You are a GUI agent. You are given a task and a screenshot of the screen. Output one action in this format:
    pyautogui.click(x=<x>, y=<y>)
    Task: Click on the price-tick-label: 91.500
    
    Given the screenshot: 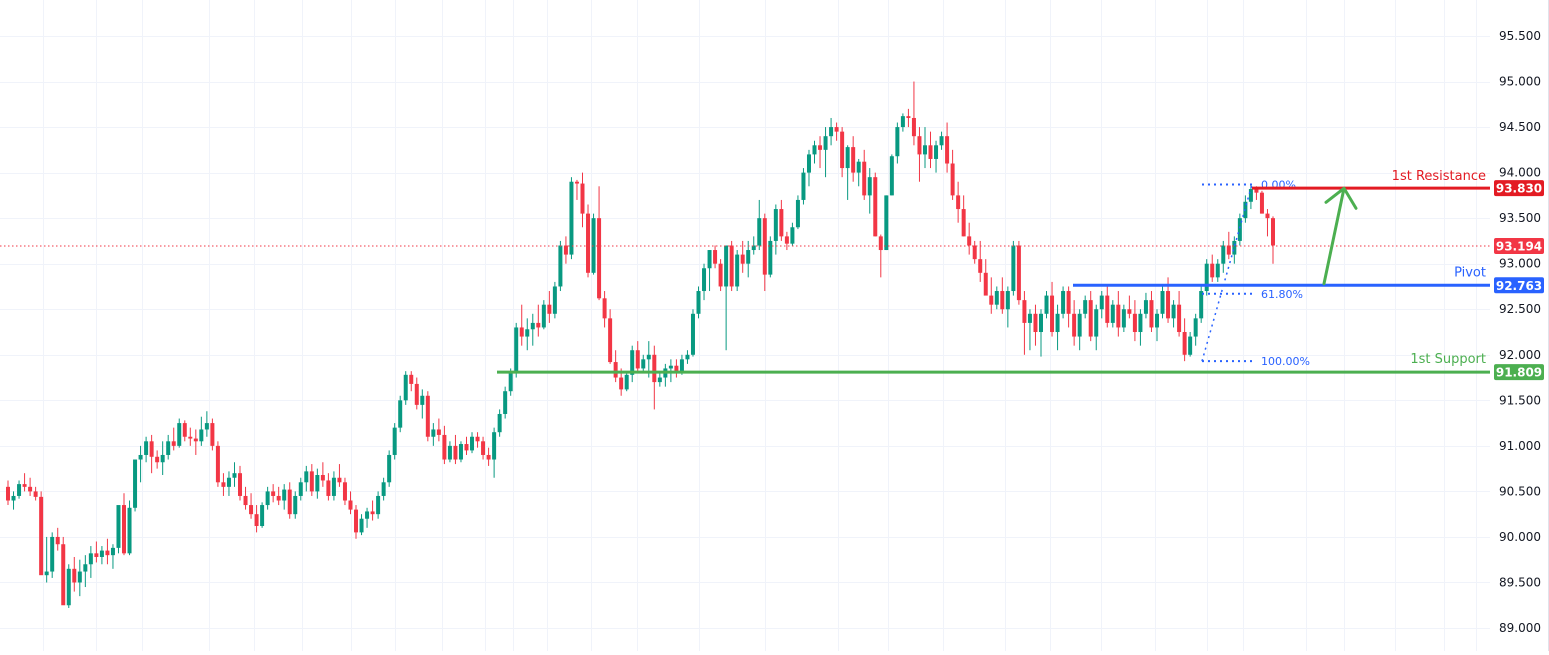 What is the action you would take?
    pyautogui.click(x=1520, y=400)
    